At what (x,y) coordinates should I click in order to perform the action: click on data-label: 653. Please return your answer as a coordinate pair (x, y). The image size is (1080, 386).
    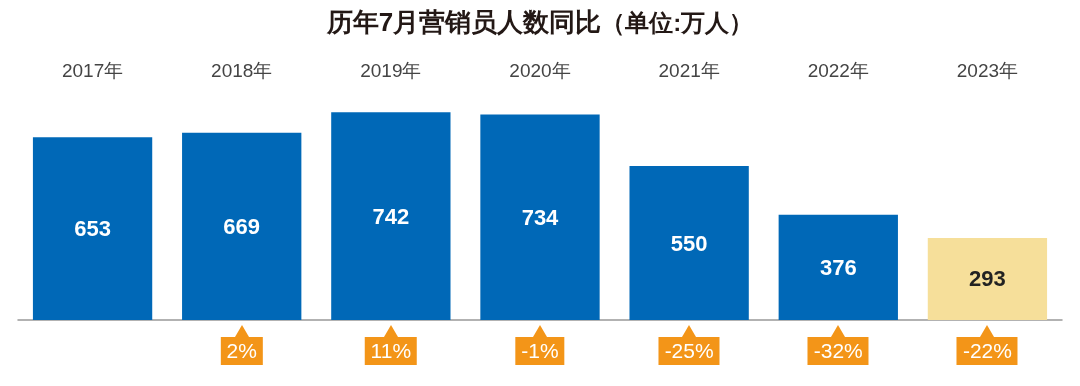
    Looking at the image, I should click on (92, 229).